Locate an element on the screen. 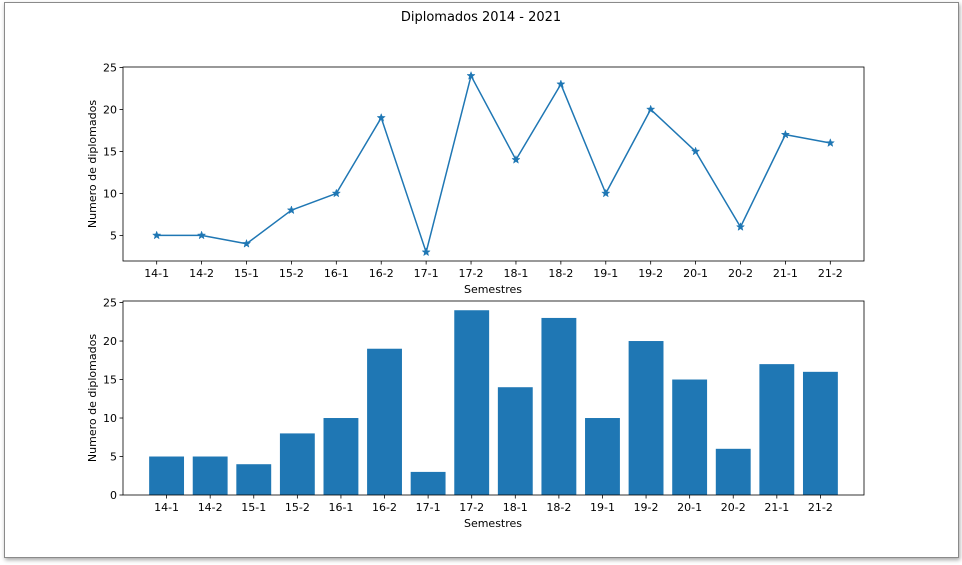 This screenshot has width=962, height=565. bar-chart-xtick-label: 14-2 is located at coordinates (210, 507).